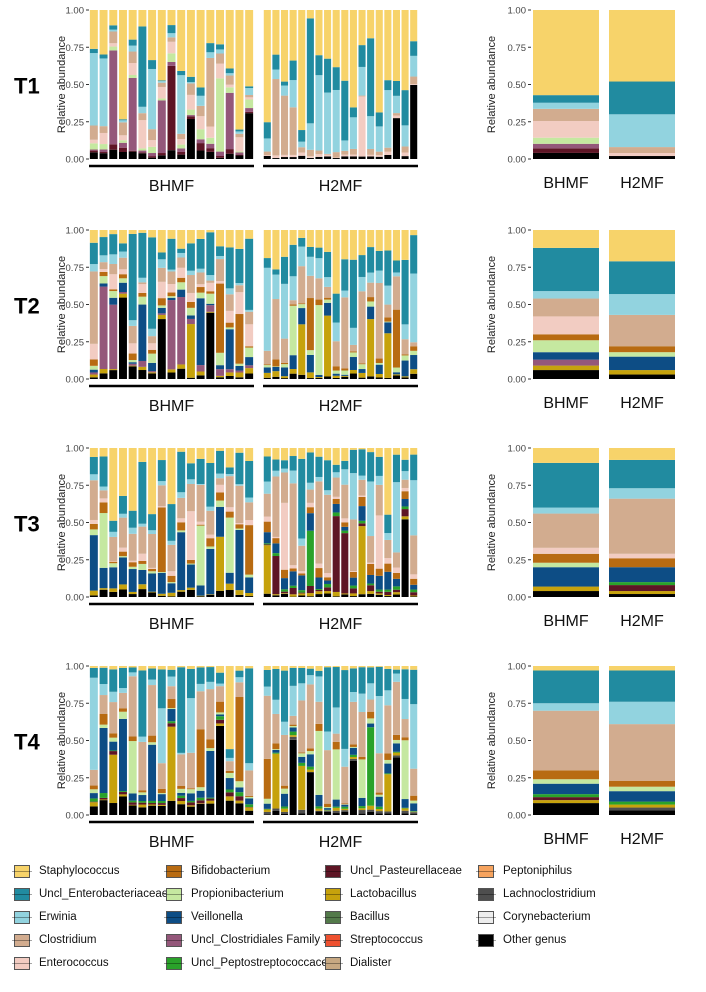 This screenshot has height=992, width=706. Describe the element at coordinates (536, 894) in the screenshot. I see `legend-item: Lachnoclostridium` at that location.